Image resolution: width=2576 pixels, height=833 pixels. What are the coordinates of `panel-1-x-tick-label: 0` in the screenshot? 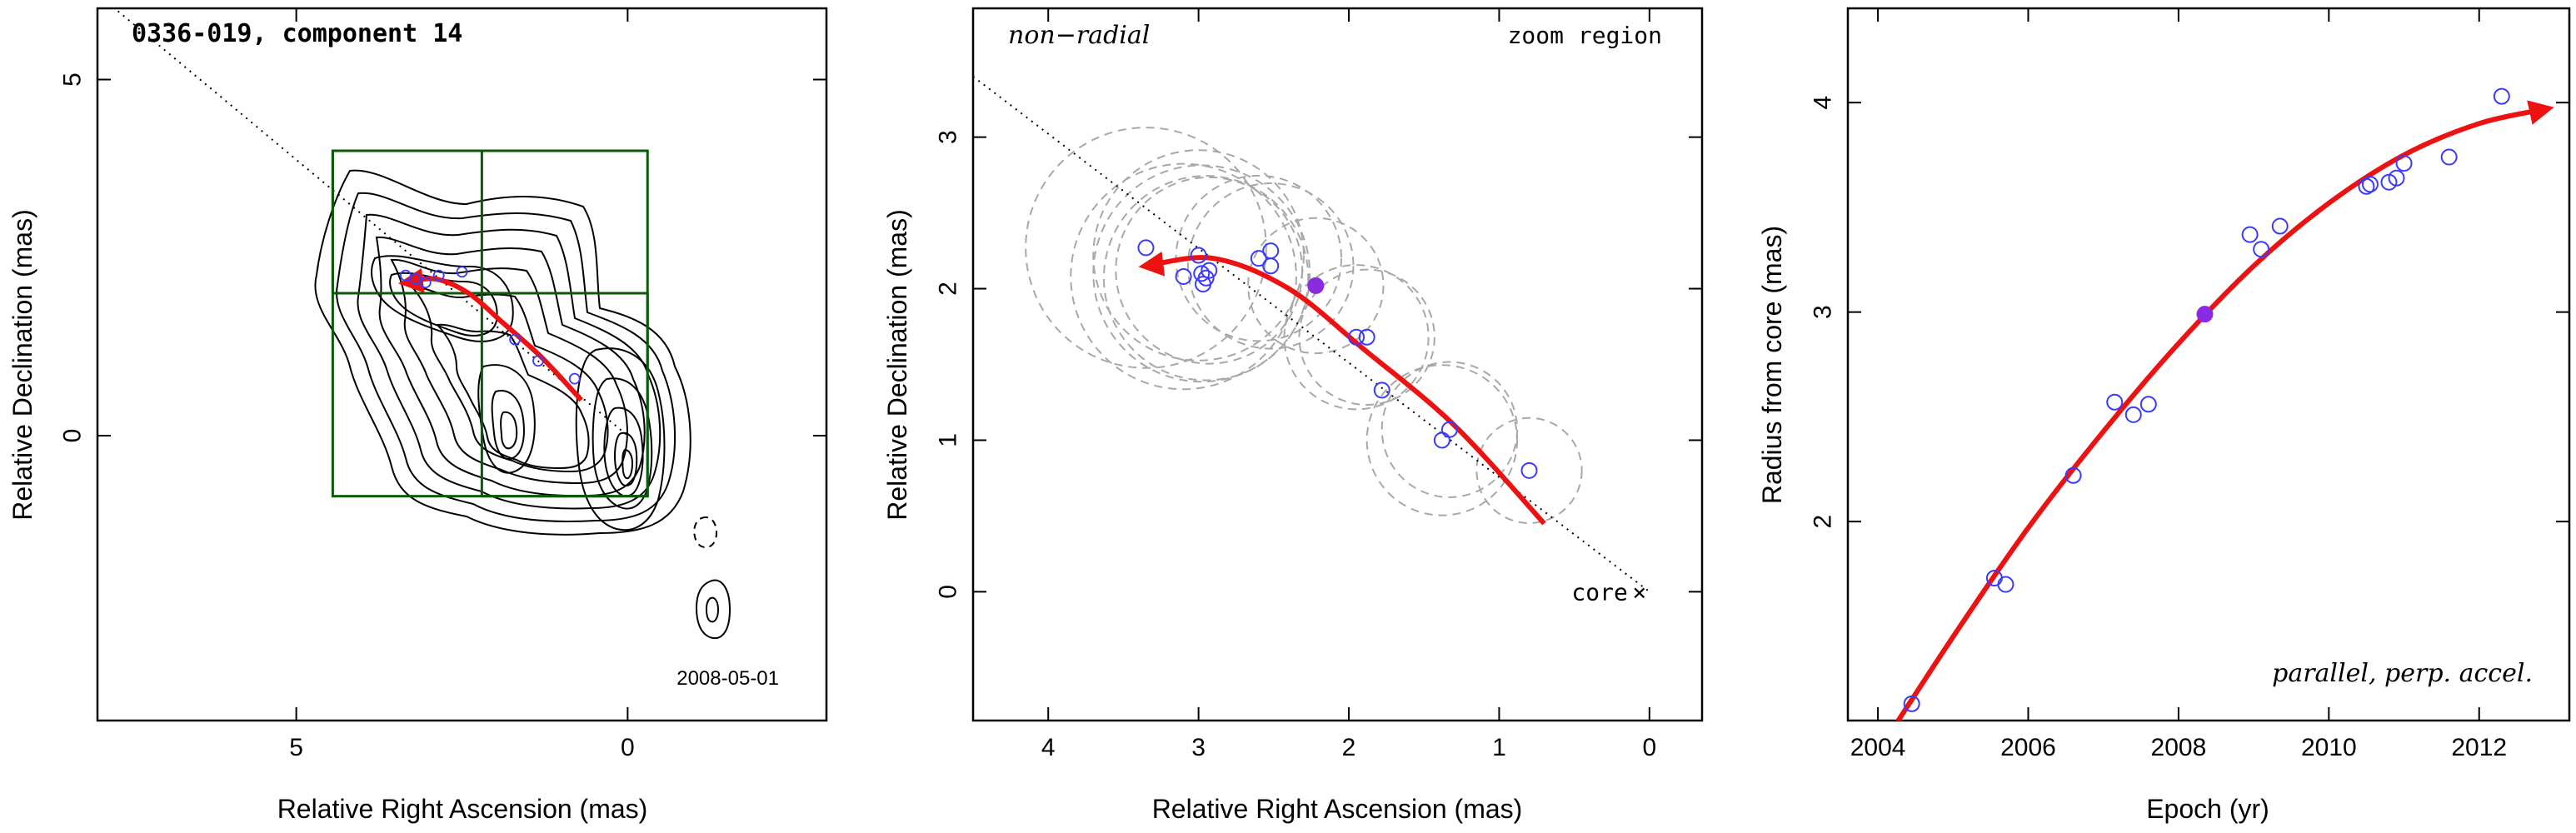 It's located at (628, 747).